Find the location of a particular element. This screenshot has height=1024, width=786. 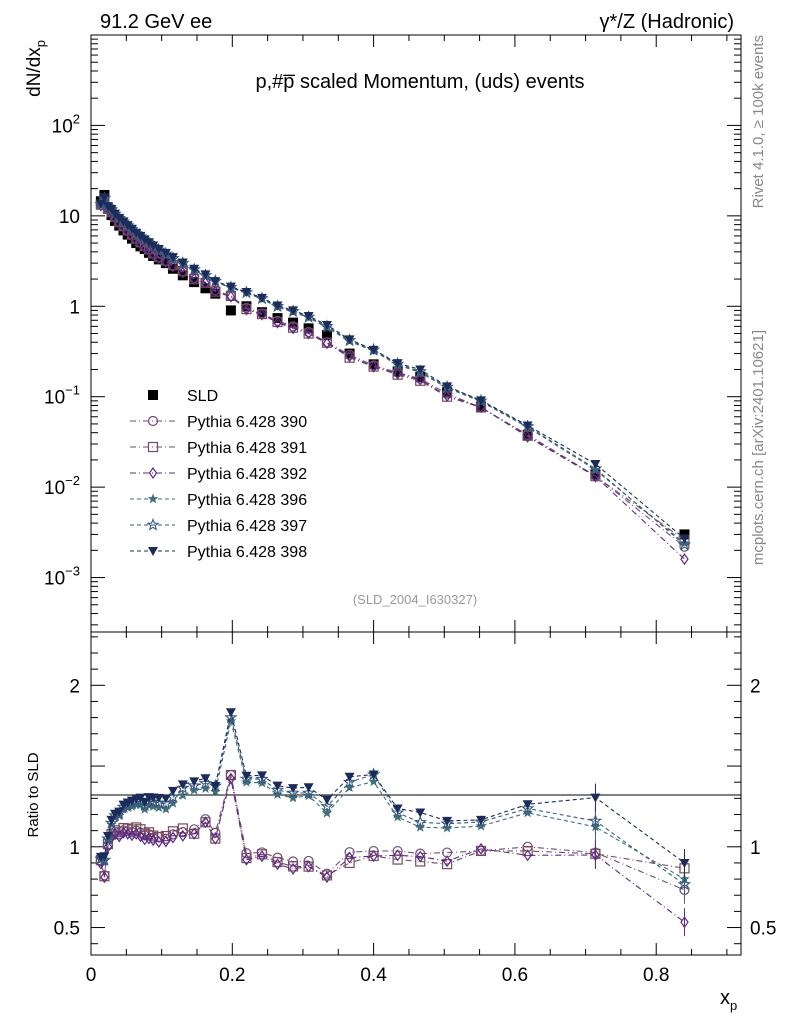

ratio-tick-label-right: 2 is located at coordinates (755, 686).